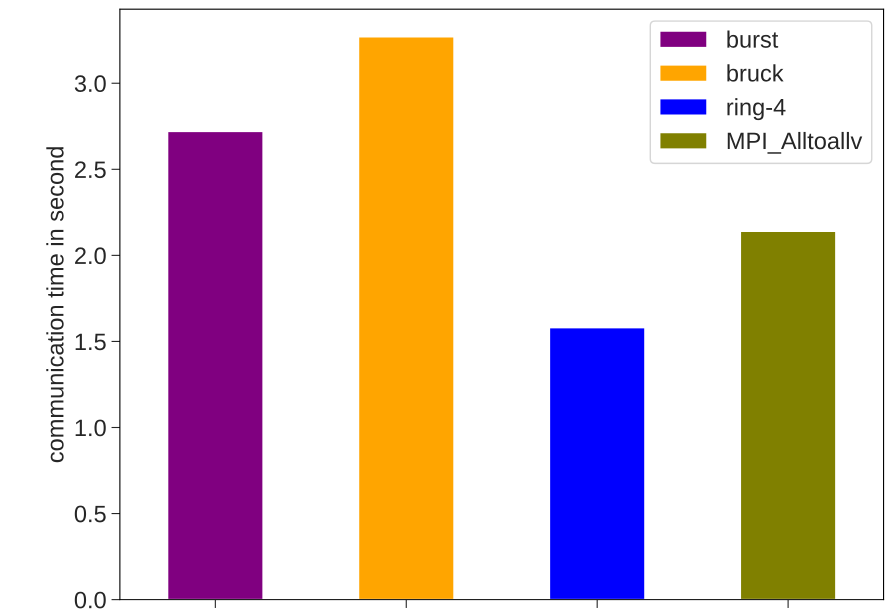  I want to click on y-tick-label: 2.5, so click(90, 169).